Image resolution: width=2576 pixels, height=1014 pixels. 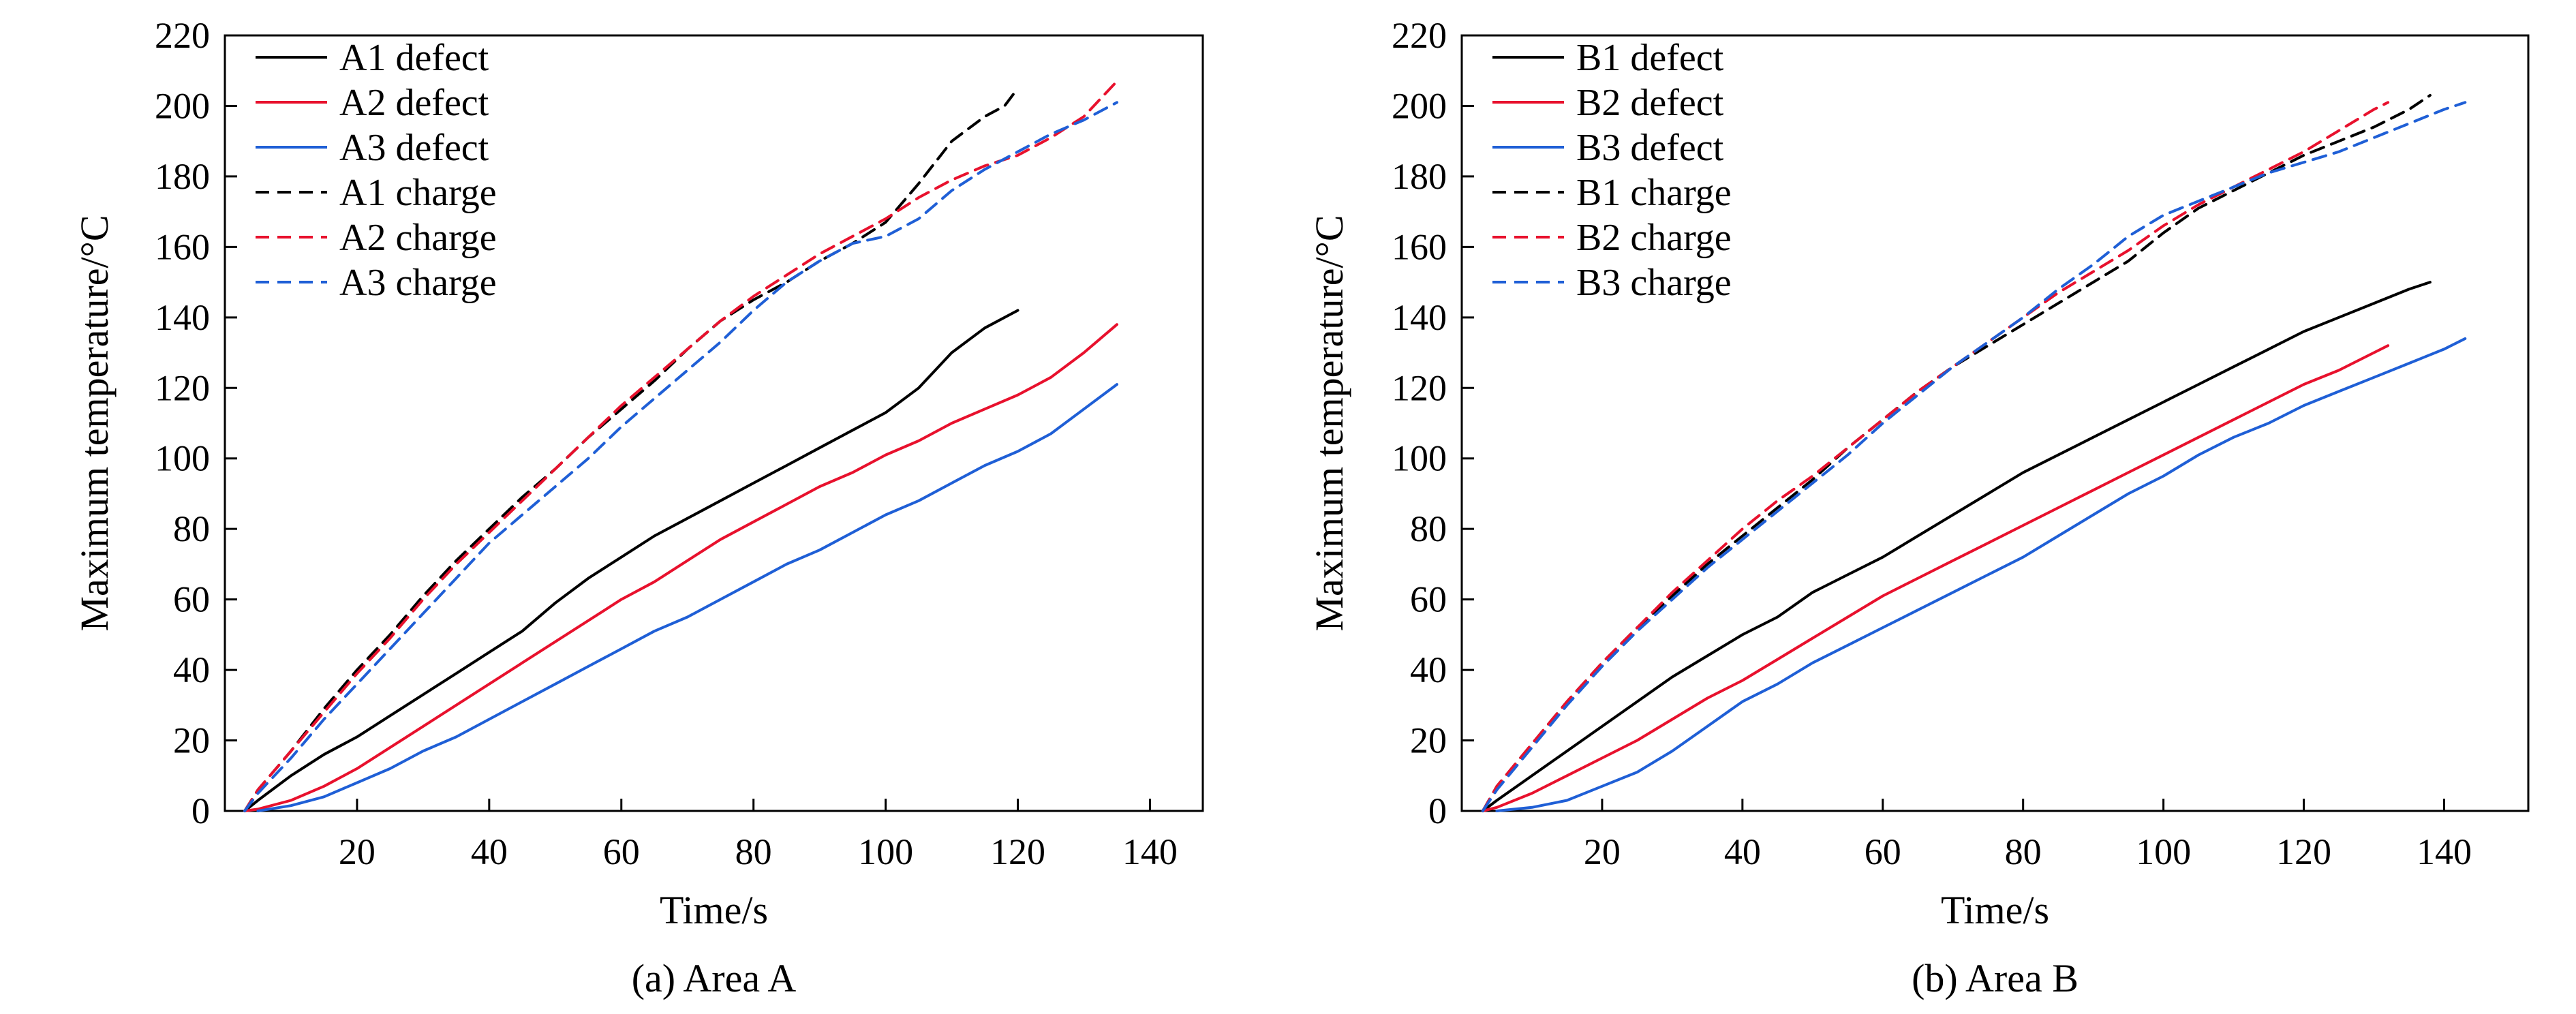 I want to click on chart-a-legend-label: A2 charge, so click(x=418, y=238).